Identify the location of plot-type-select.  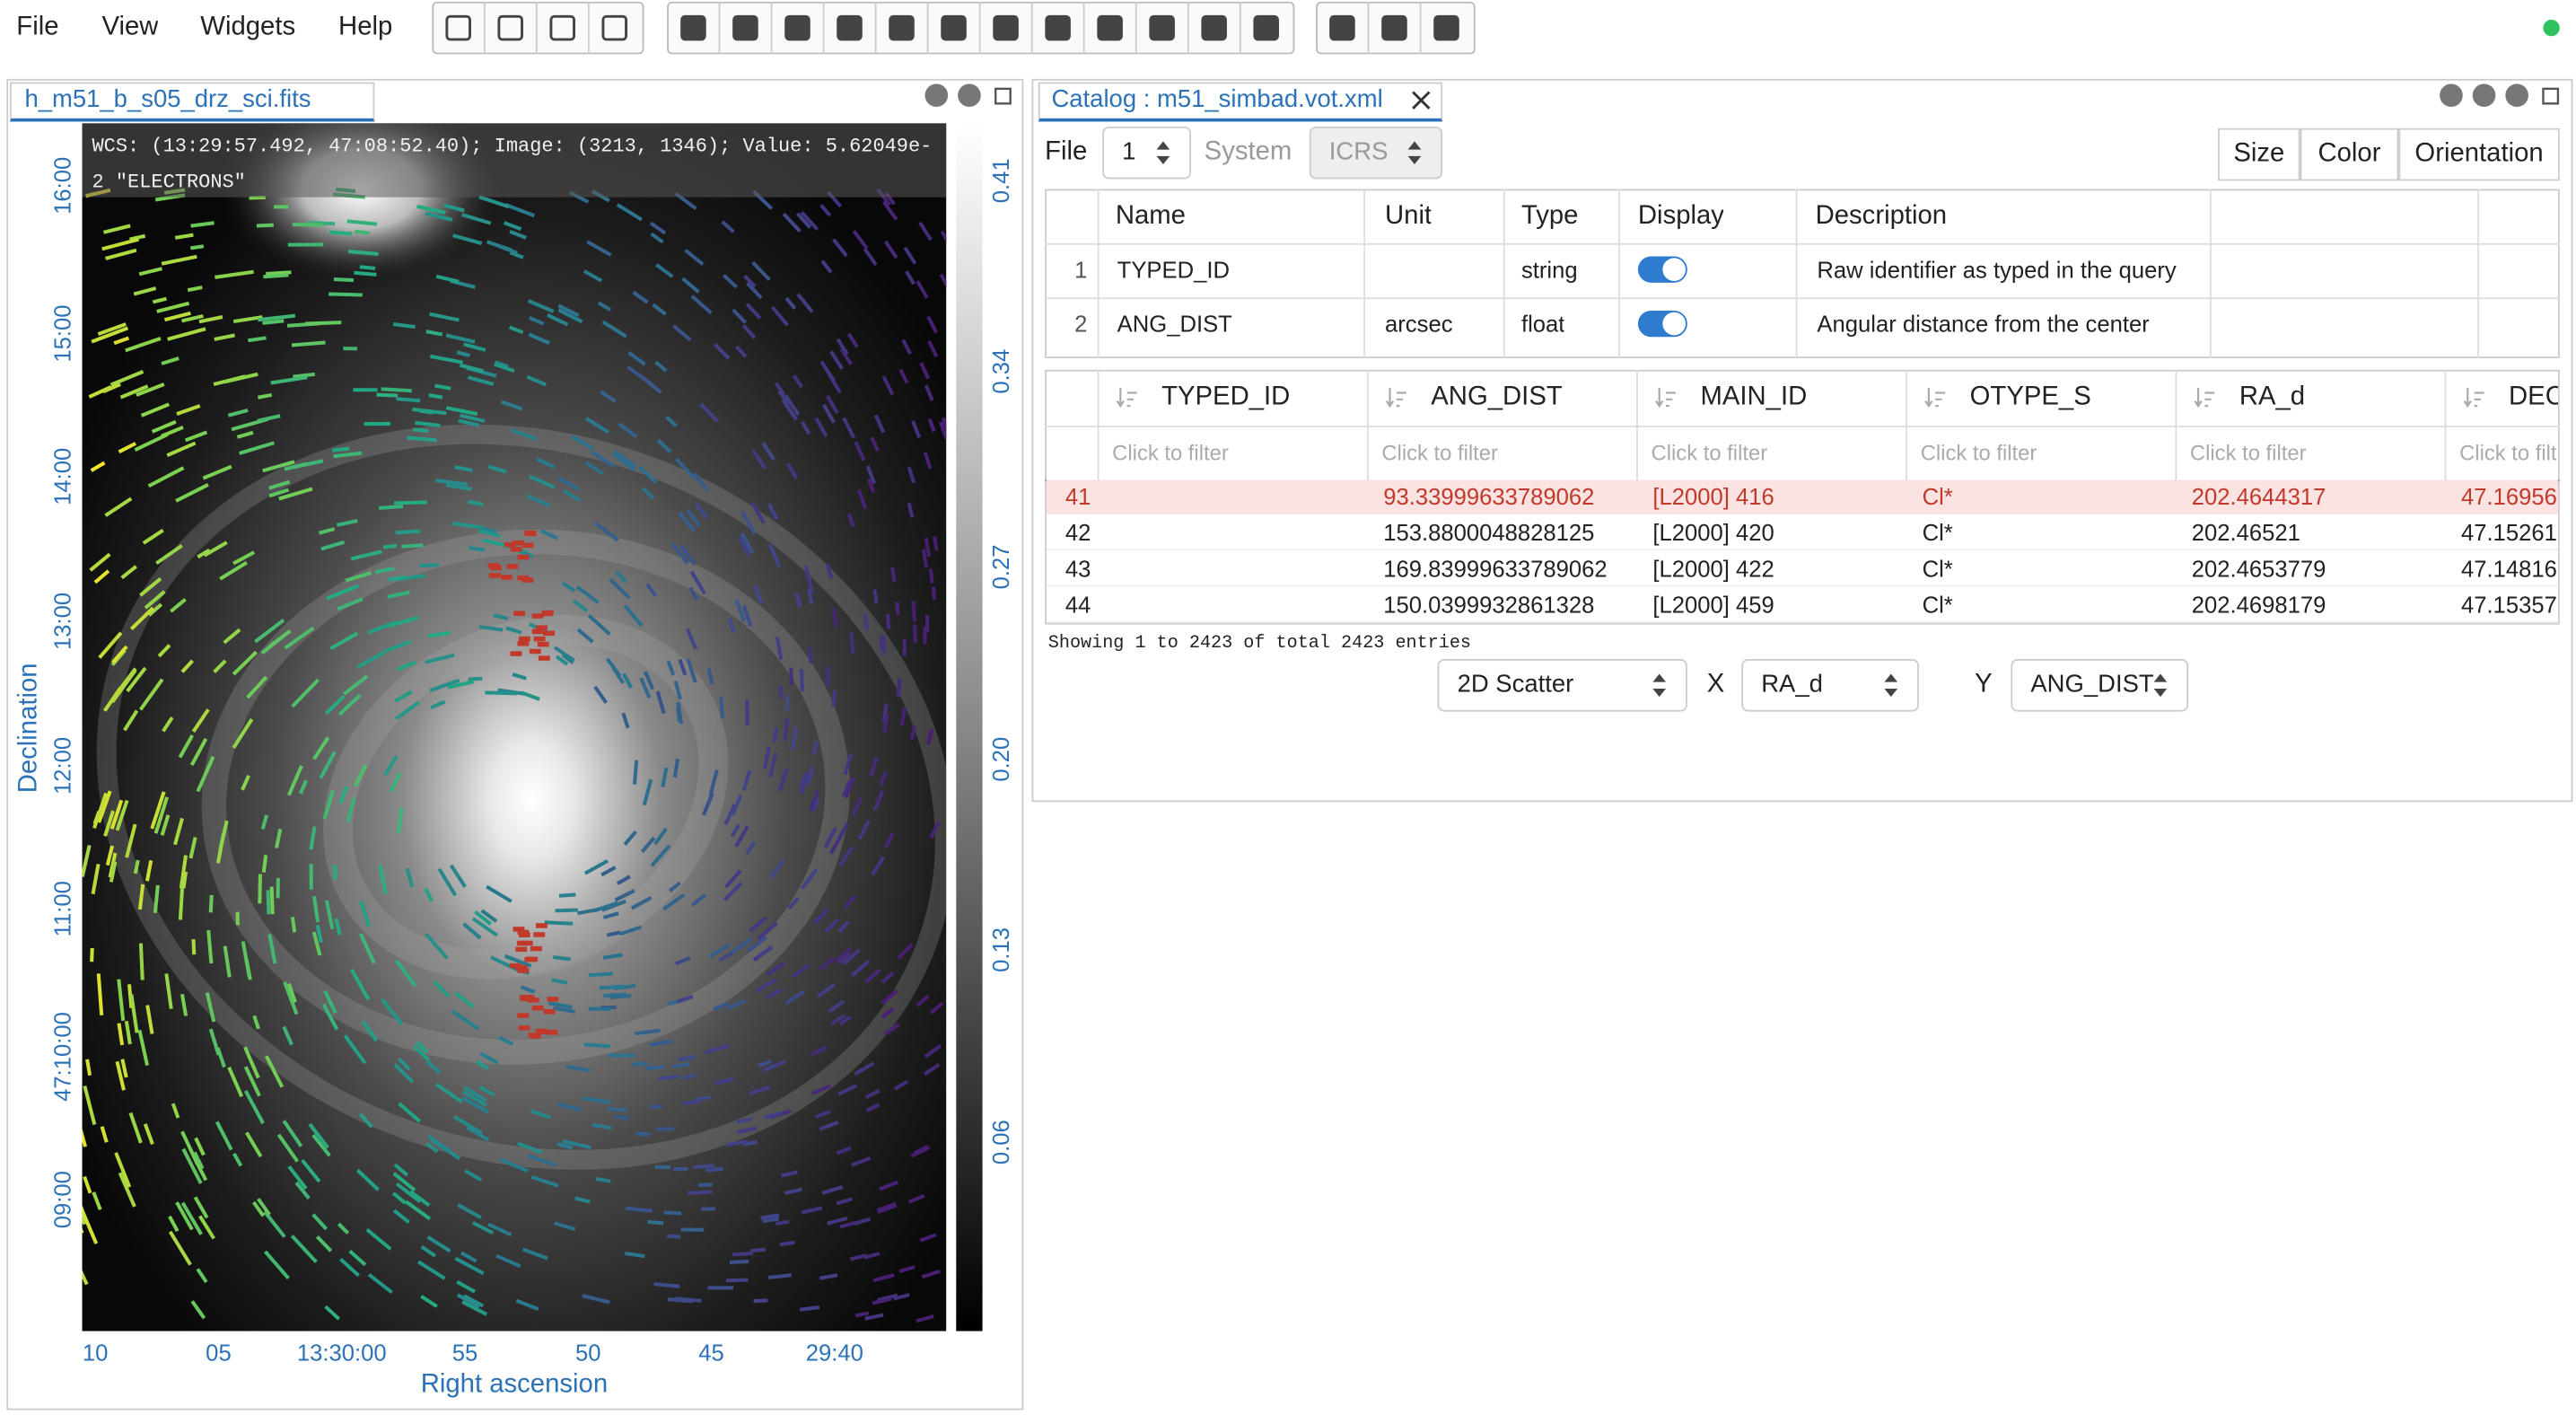
(1562, 685).